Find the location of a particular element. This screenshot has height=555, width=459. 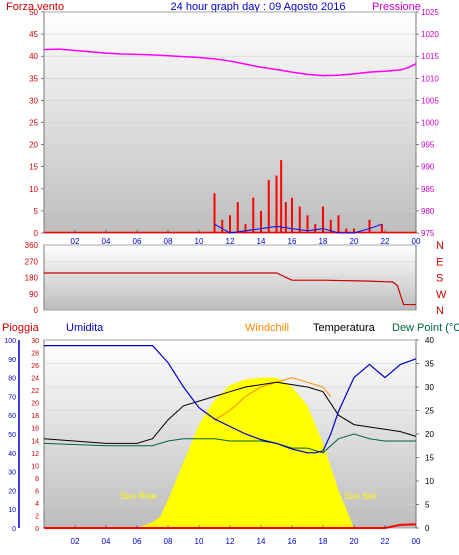

temperature-tick-label: 30 is located at coordinates (429, 387).